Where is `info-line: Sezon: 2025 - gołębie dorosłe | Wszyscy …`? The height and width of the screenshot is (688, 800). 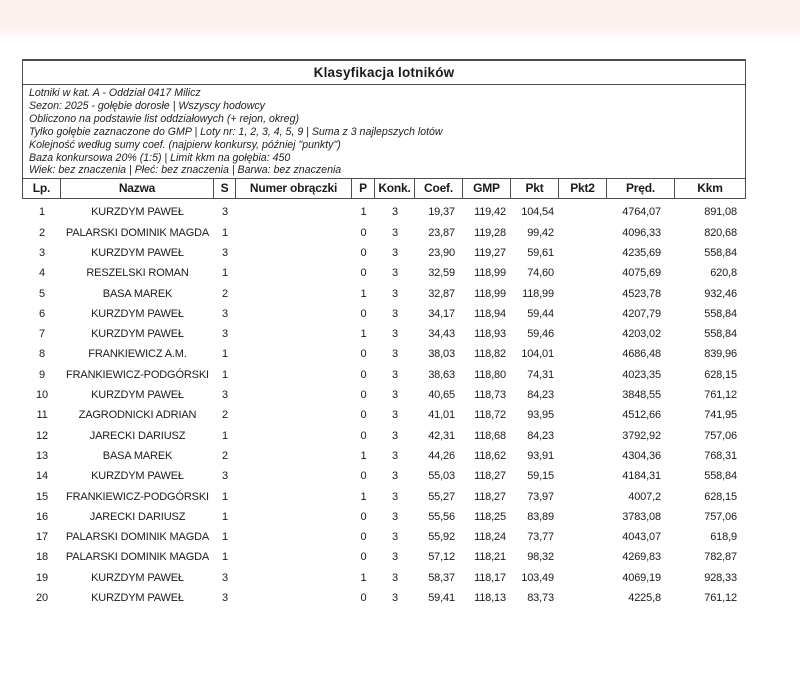
info-line: Sezon: 2025 - gołębie dorosłe | Wszyscy … is located at coordinates (147, 105).